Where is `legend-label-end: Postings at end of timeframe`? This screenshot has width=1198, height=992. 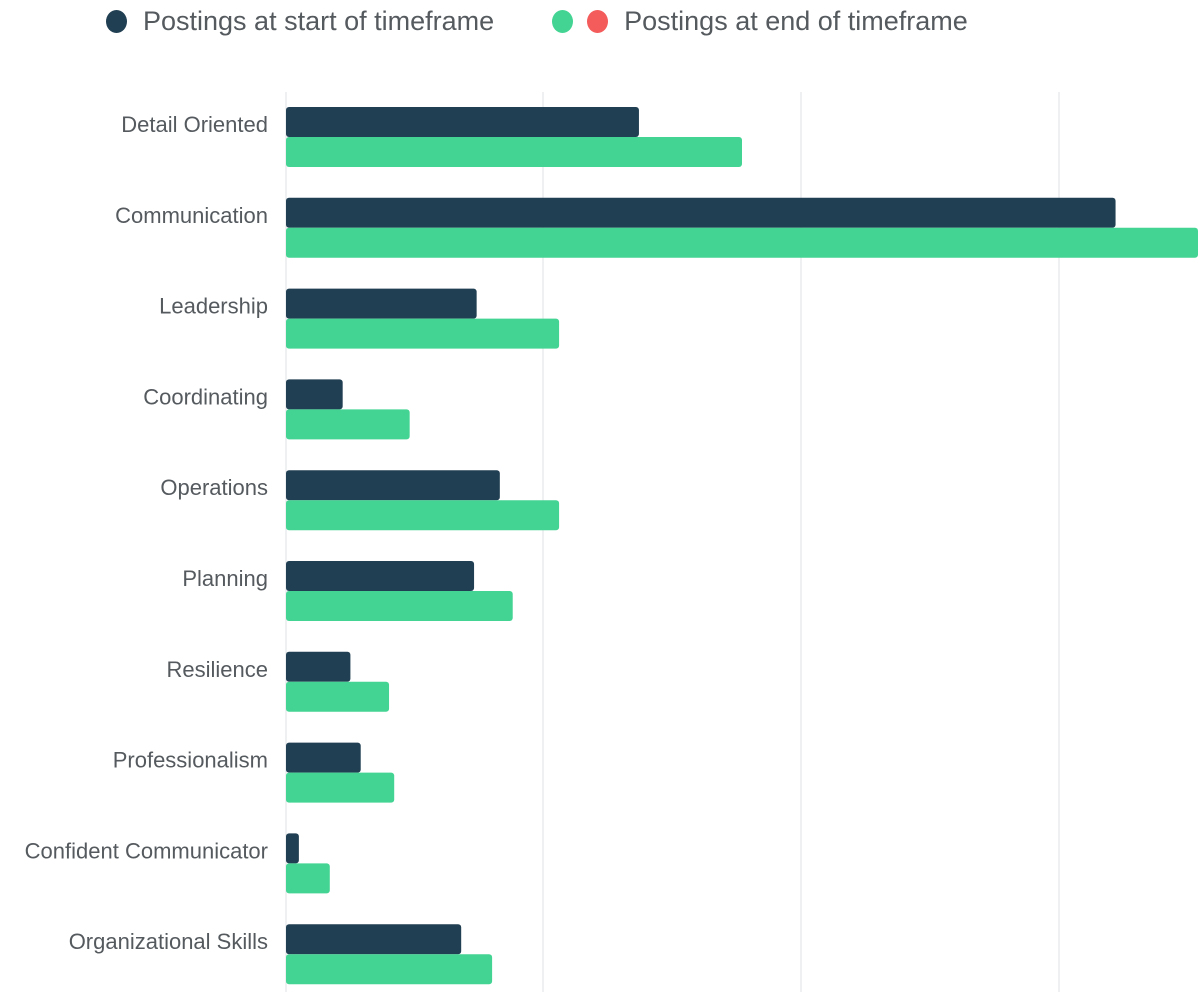
legend-label-end: Postings at end of timeframe is located at coordinates (796, 21).